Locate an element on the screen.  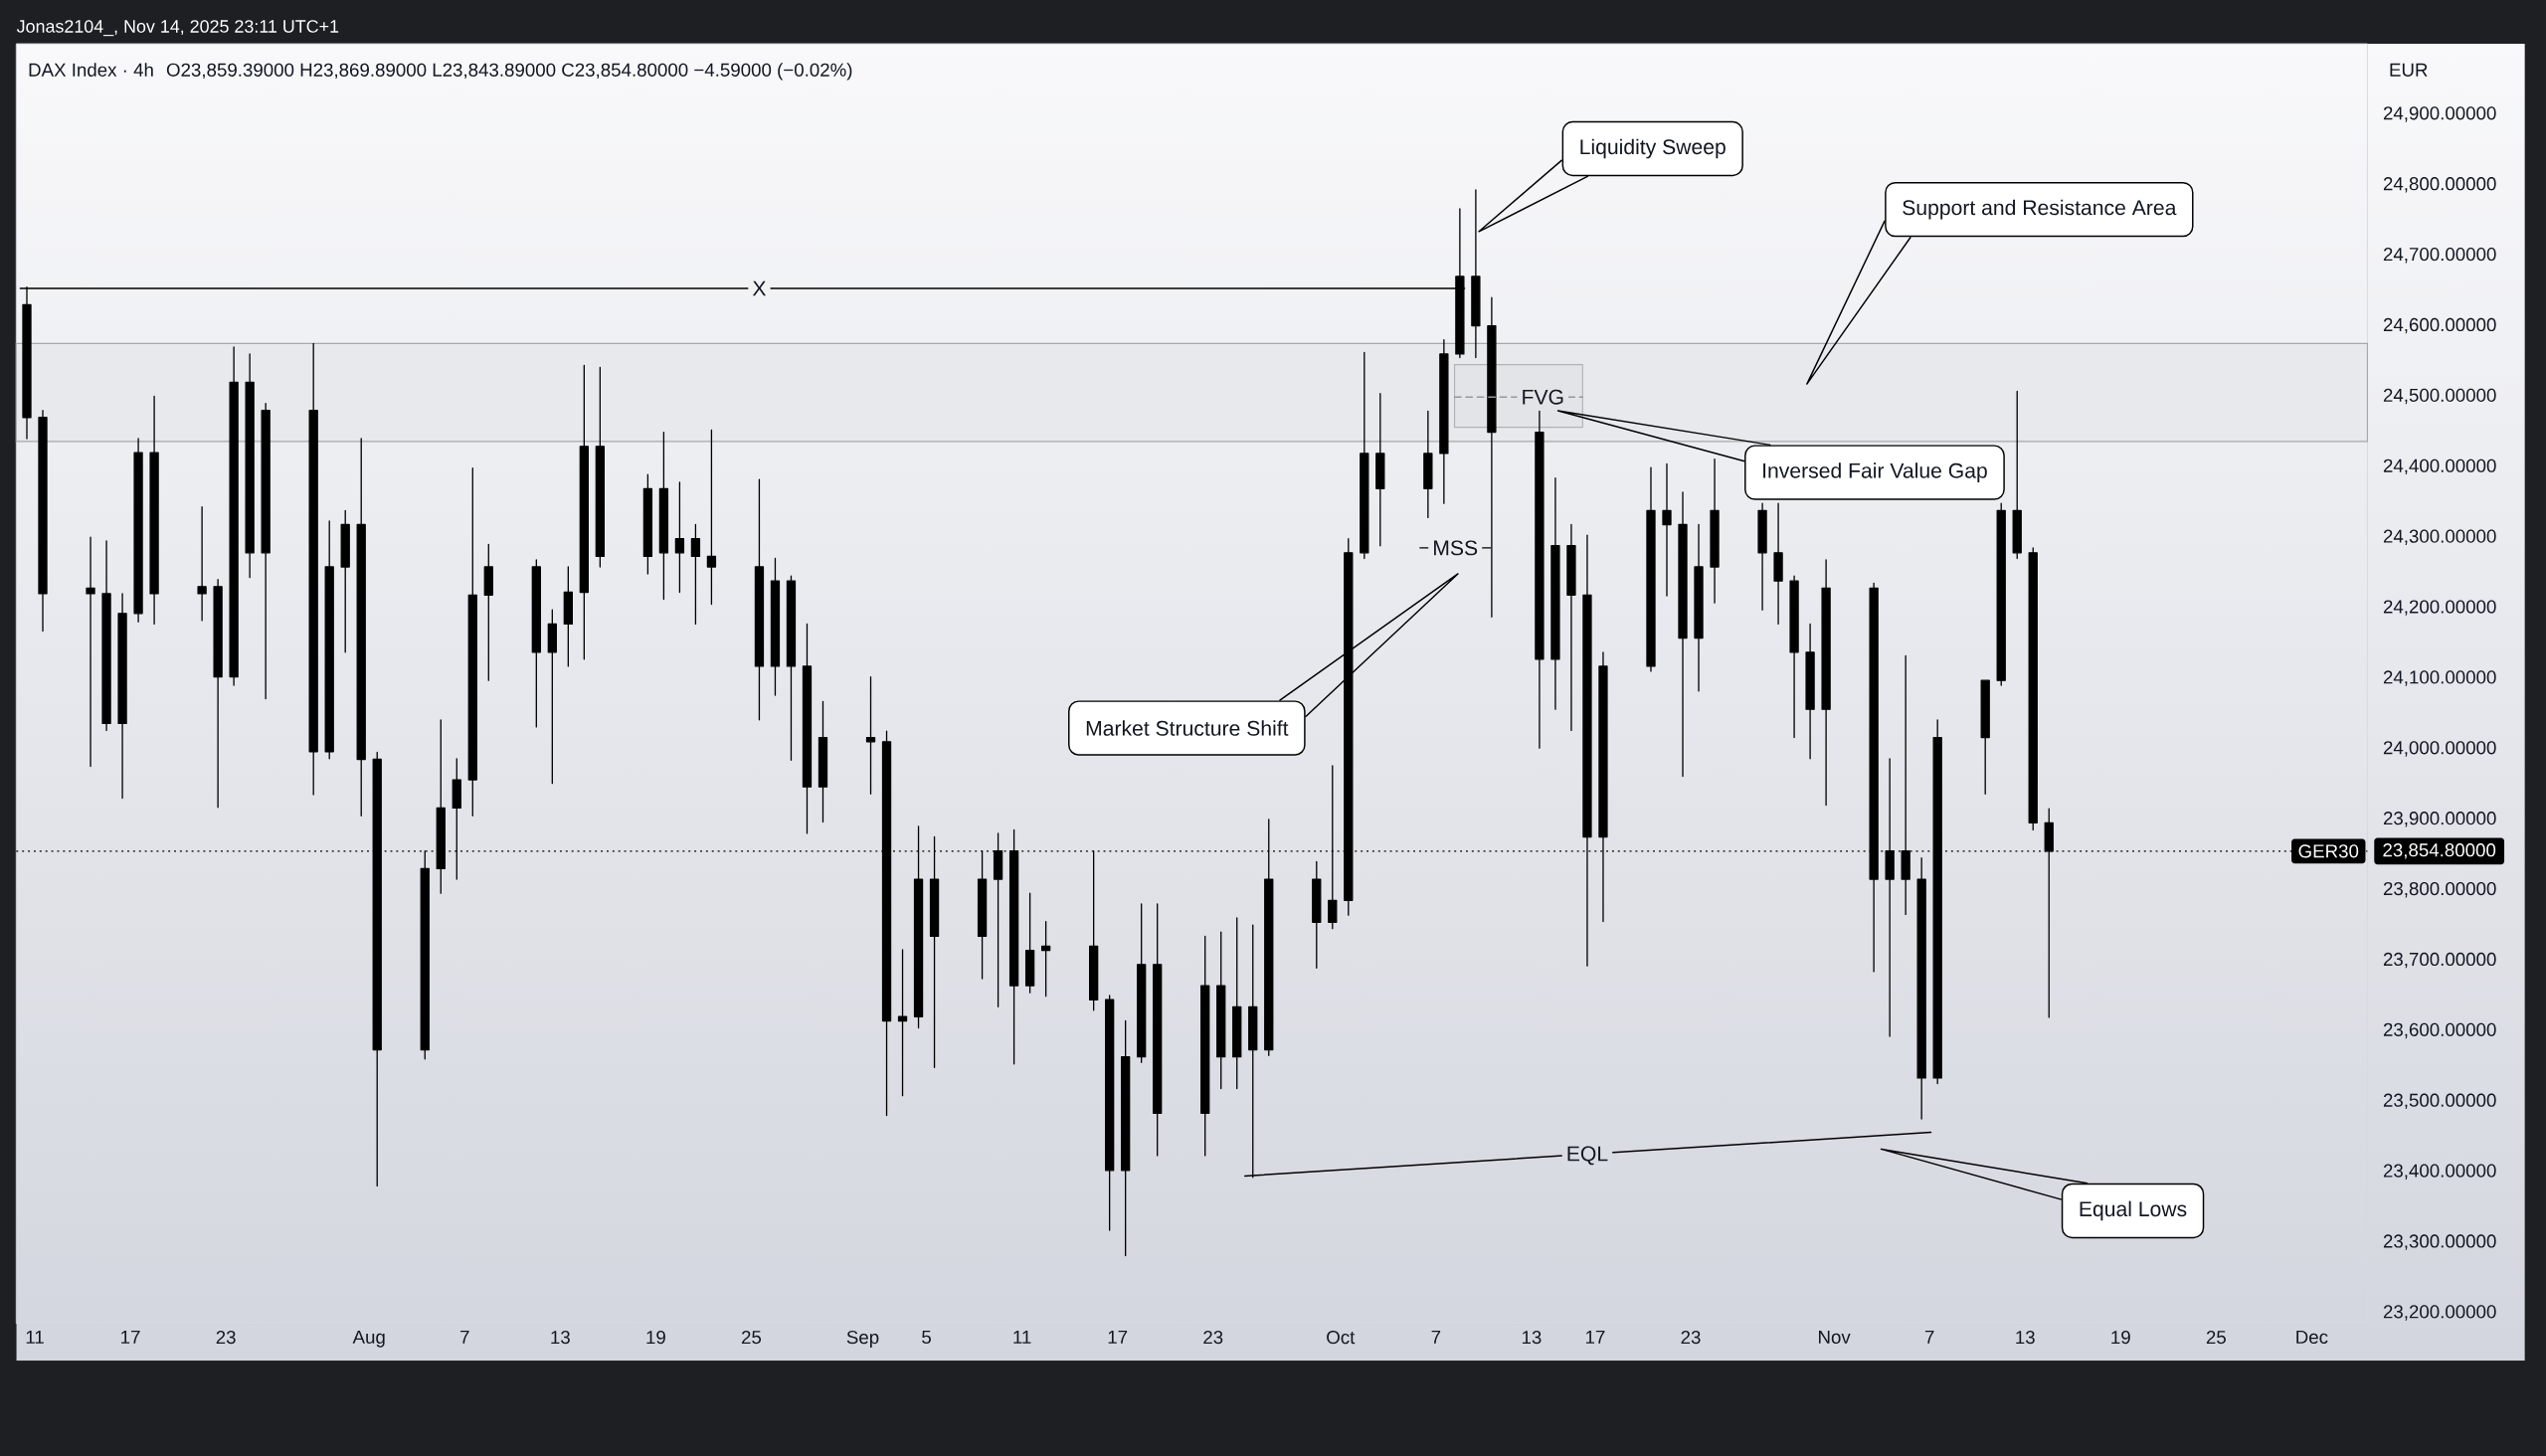
annotation: Support and Resistance Area is located at coordinates (2040, 209).